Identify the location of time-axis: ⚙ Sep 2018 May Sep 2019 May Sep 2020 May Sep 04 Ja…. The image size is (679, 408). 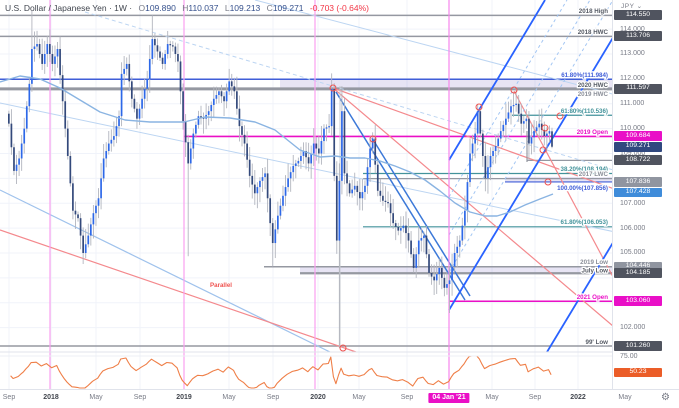
(339, 398).